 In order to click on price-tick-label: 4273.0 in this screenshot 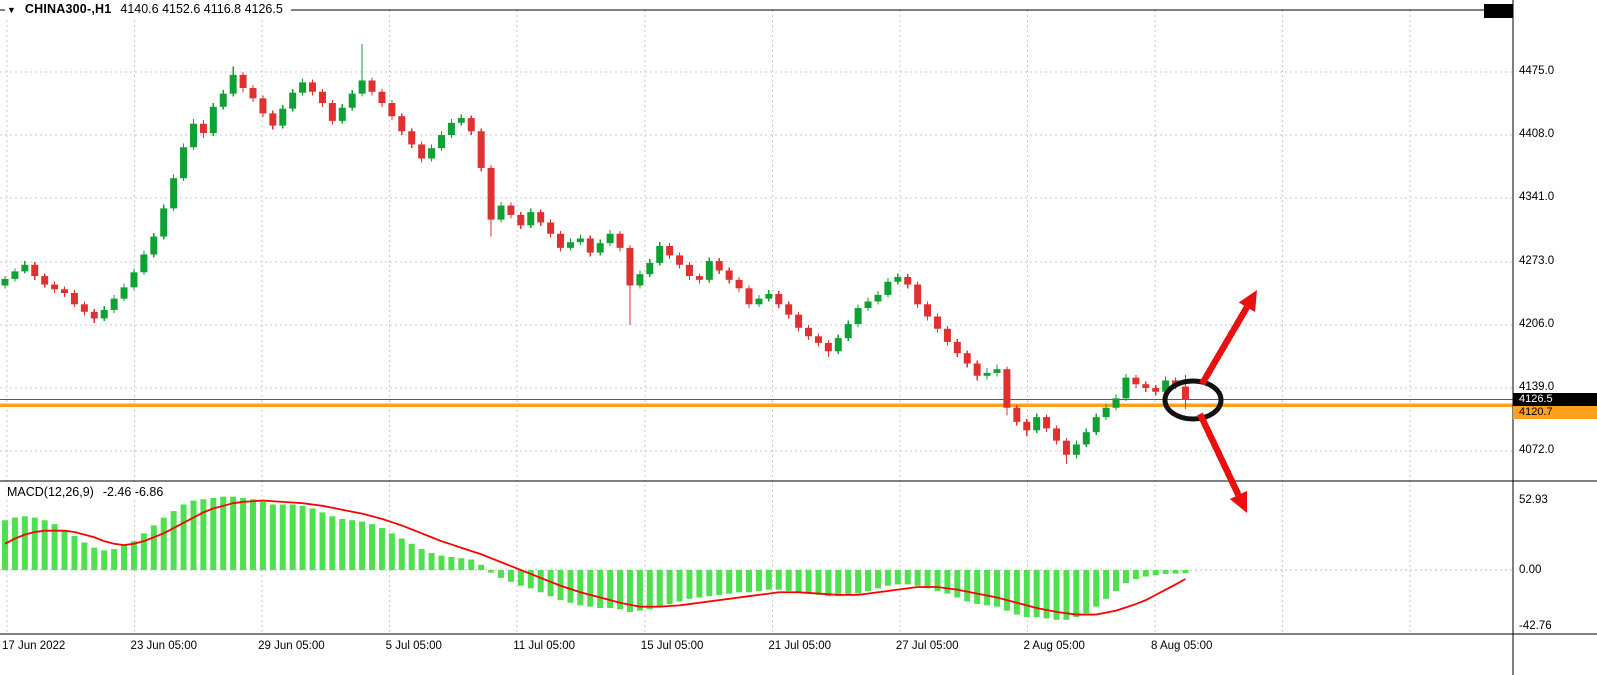, I will do `click(1537, 260)`.